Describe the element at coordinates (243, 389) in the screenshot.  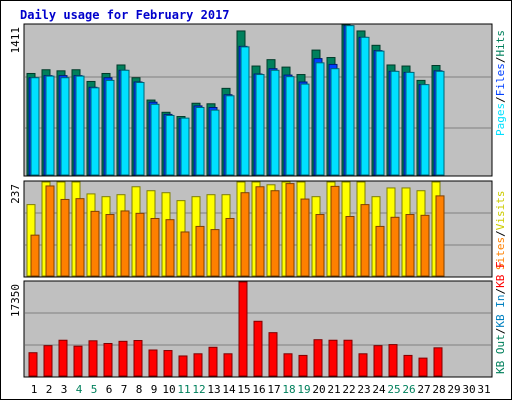
I see `x-tick-label: 15` at that location.